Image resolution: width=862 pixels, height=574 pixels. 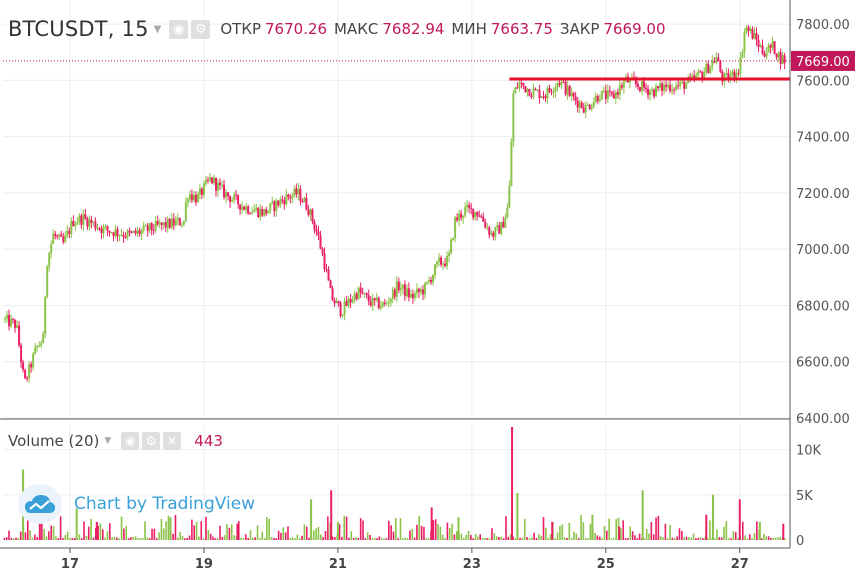 I want to click on symbol-title: BTCUSDT, 15, so click(x=78, y=29).